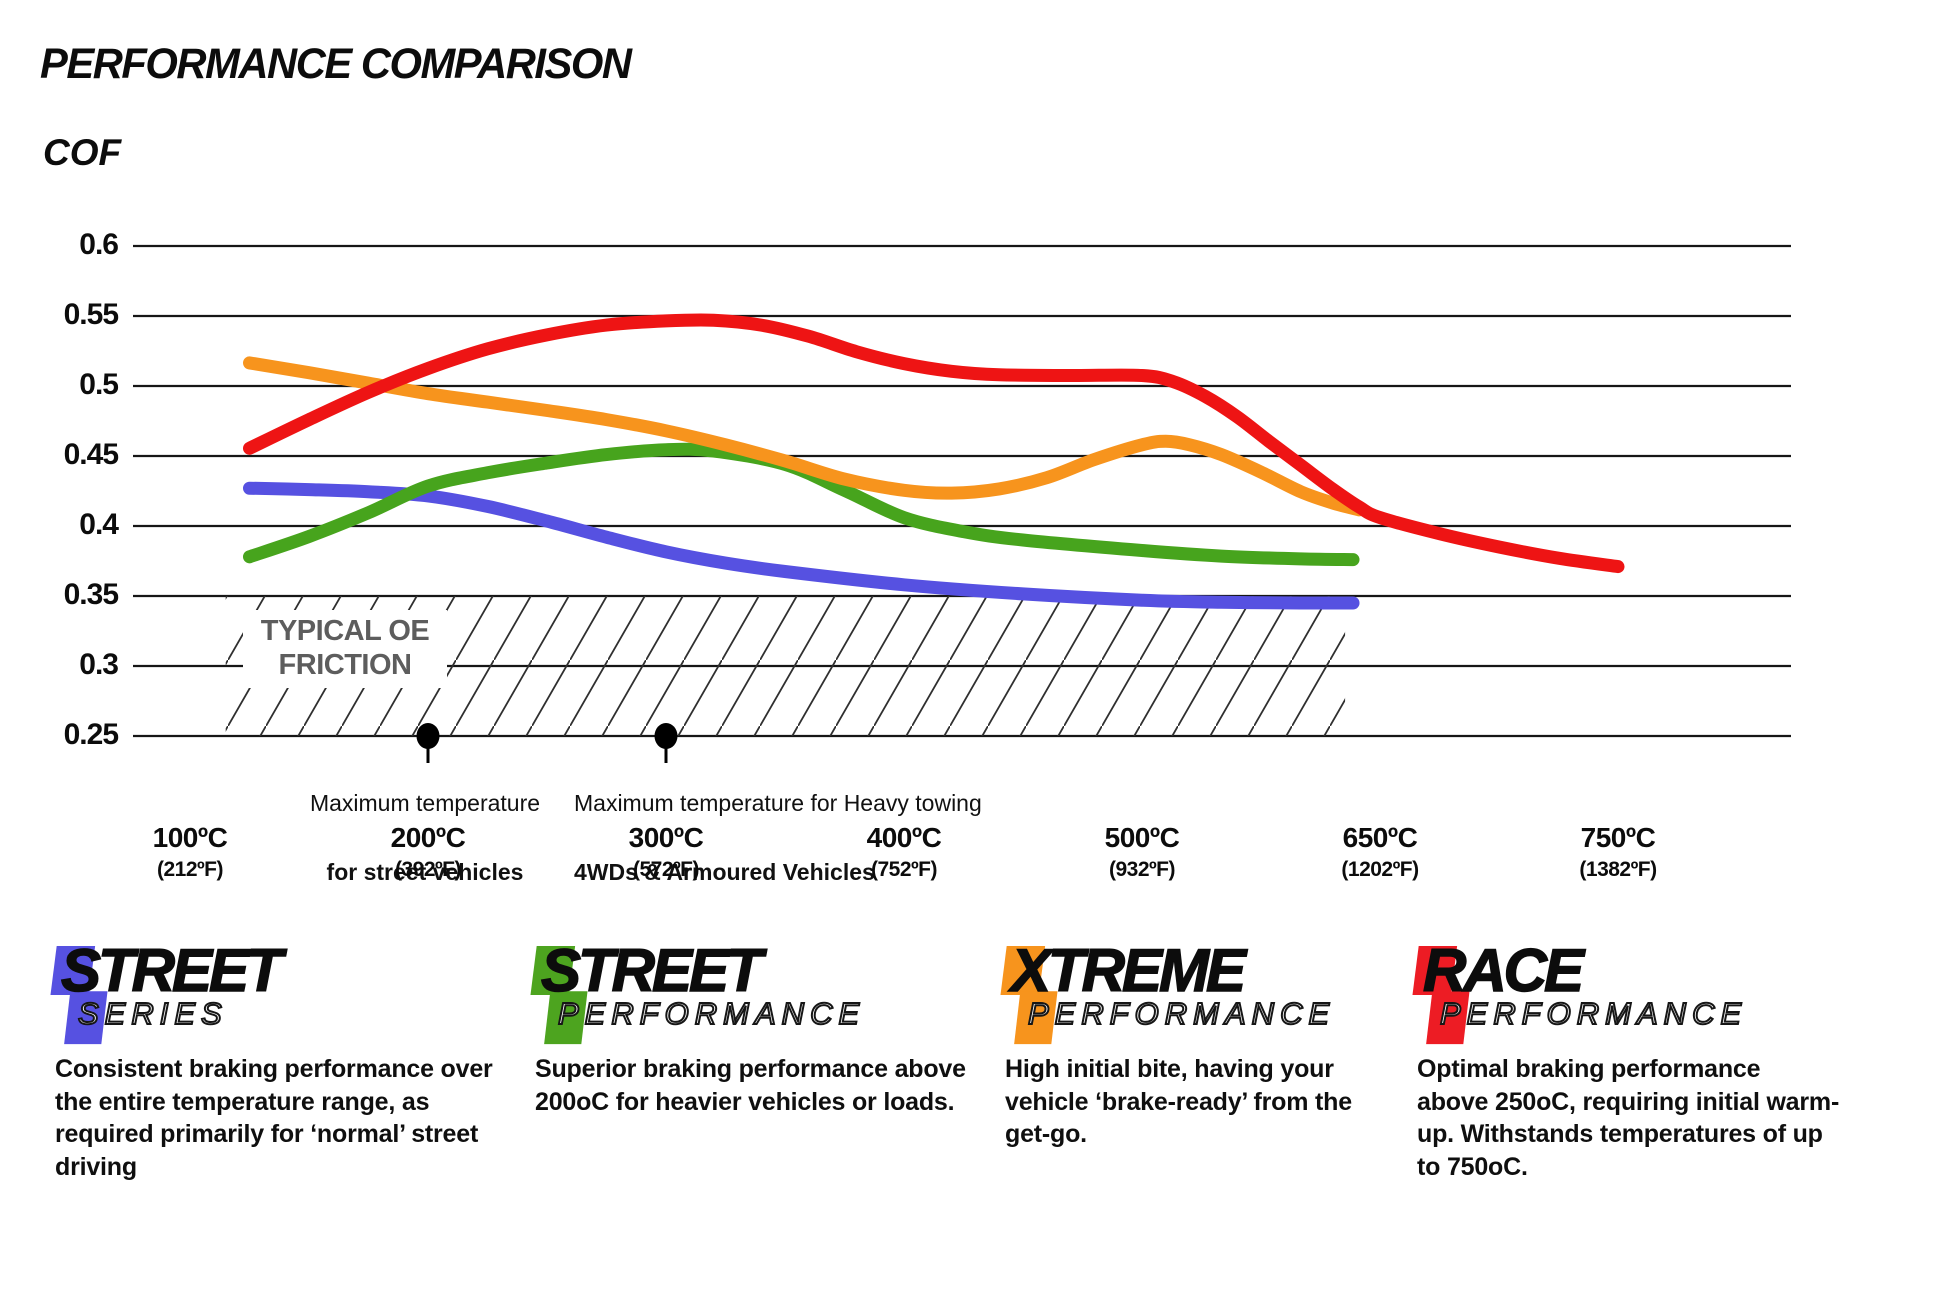  What do you see at coordinates (336, 64) in the screenshot?
I see `page-title: PERFORMANCE COMPARISON` at bounding box center [336, 64].